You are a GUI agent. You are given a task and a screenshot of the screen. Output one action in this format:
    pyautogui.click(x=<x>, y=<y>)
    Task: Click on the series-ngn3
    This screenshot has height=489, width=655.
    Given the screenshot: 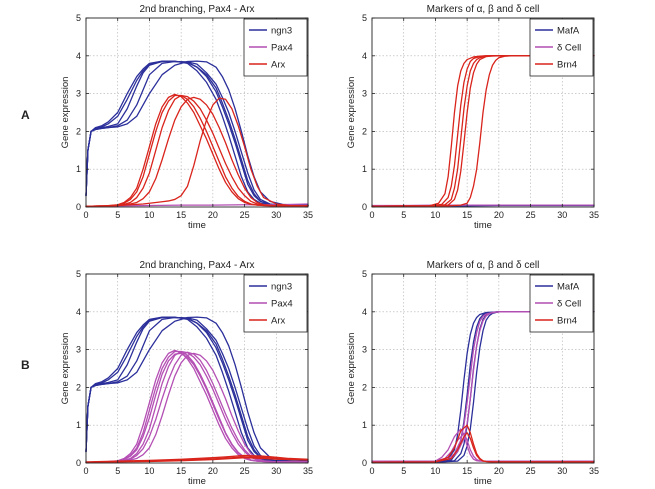 What is the action you would take?
    pyautogui.click(x=197, y=133)
    